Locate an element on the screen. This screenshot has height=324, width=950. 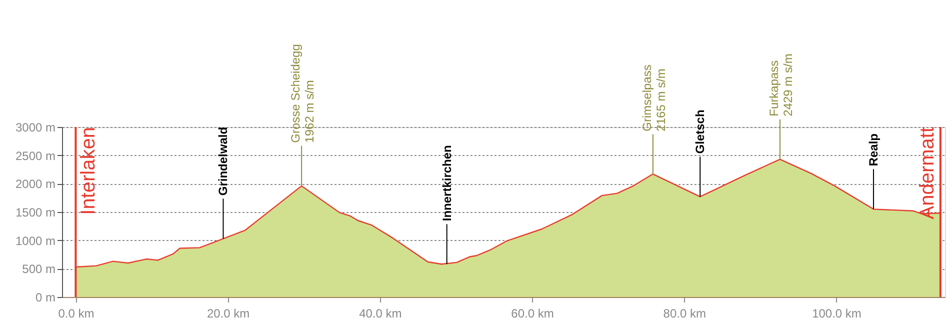
annotation: Realp is located at coordinates (873, 149).